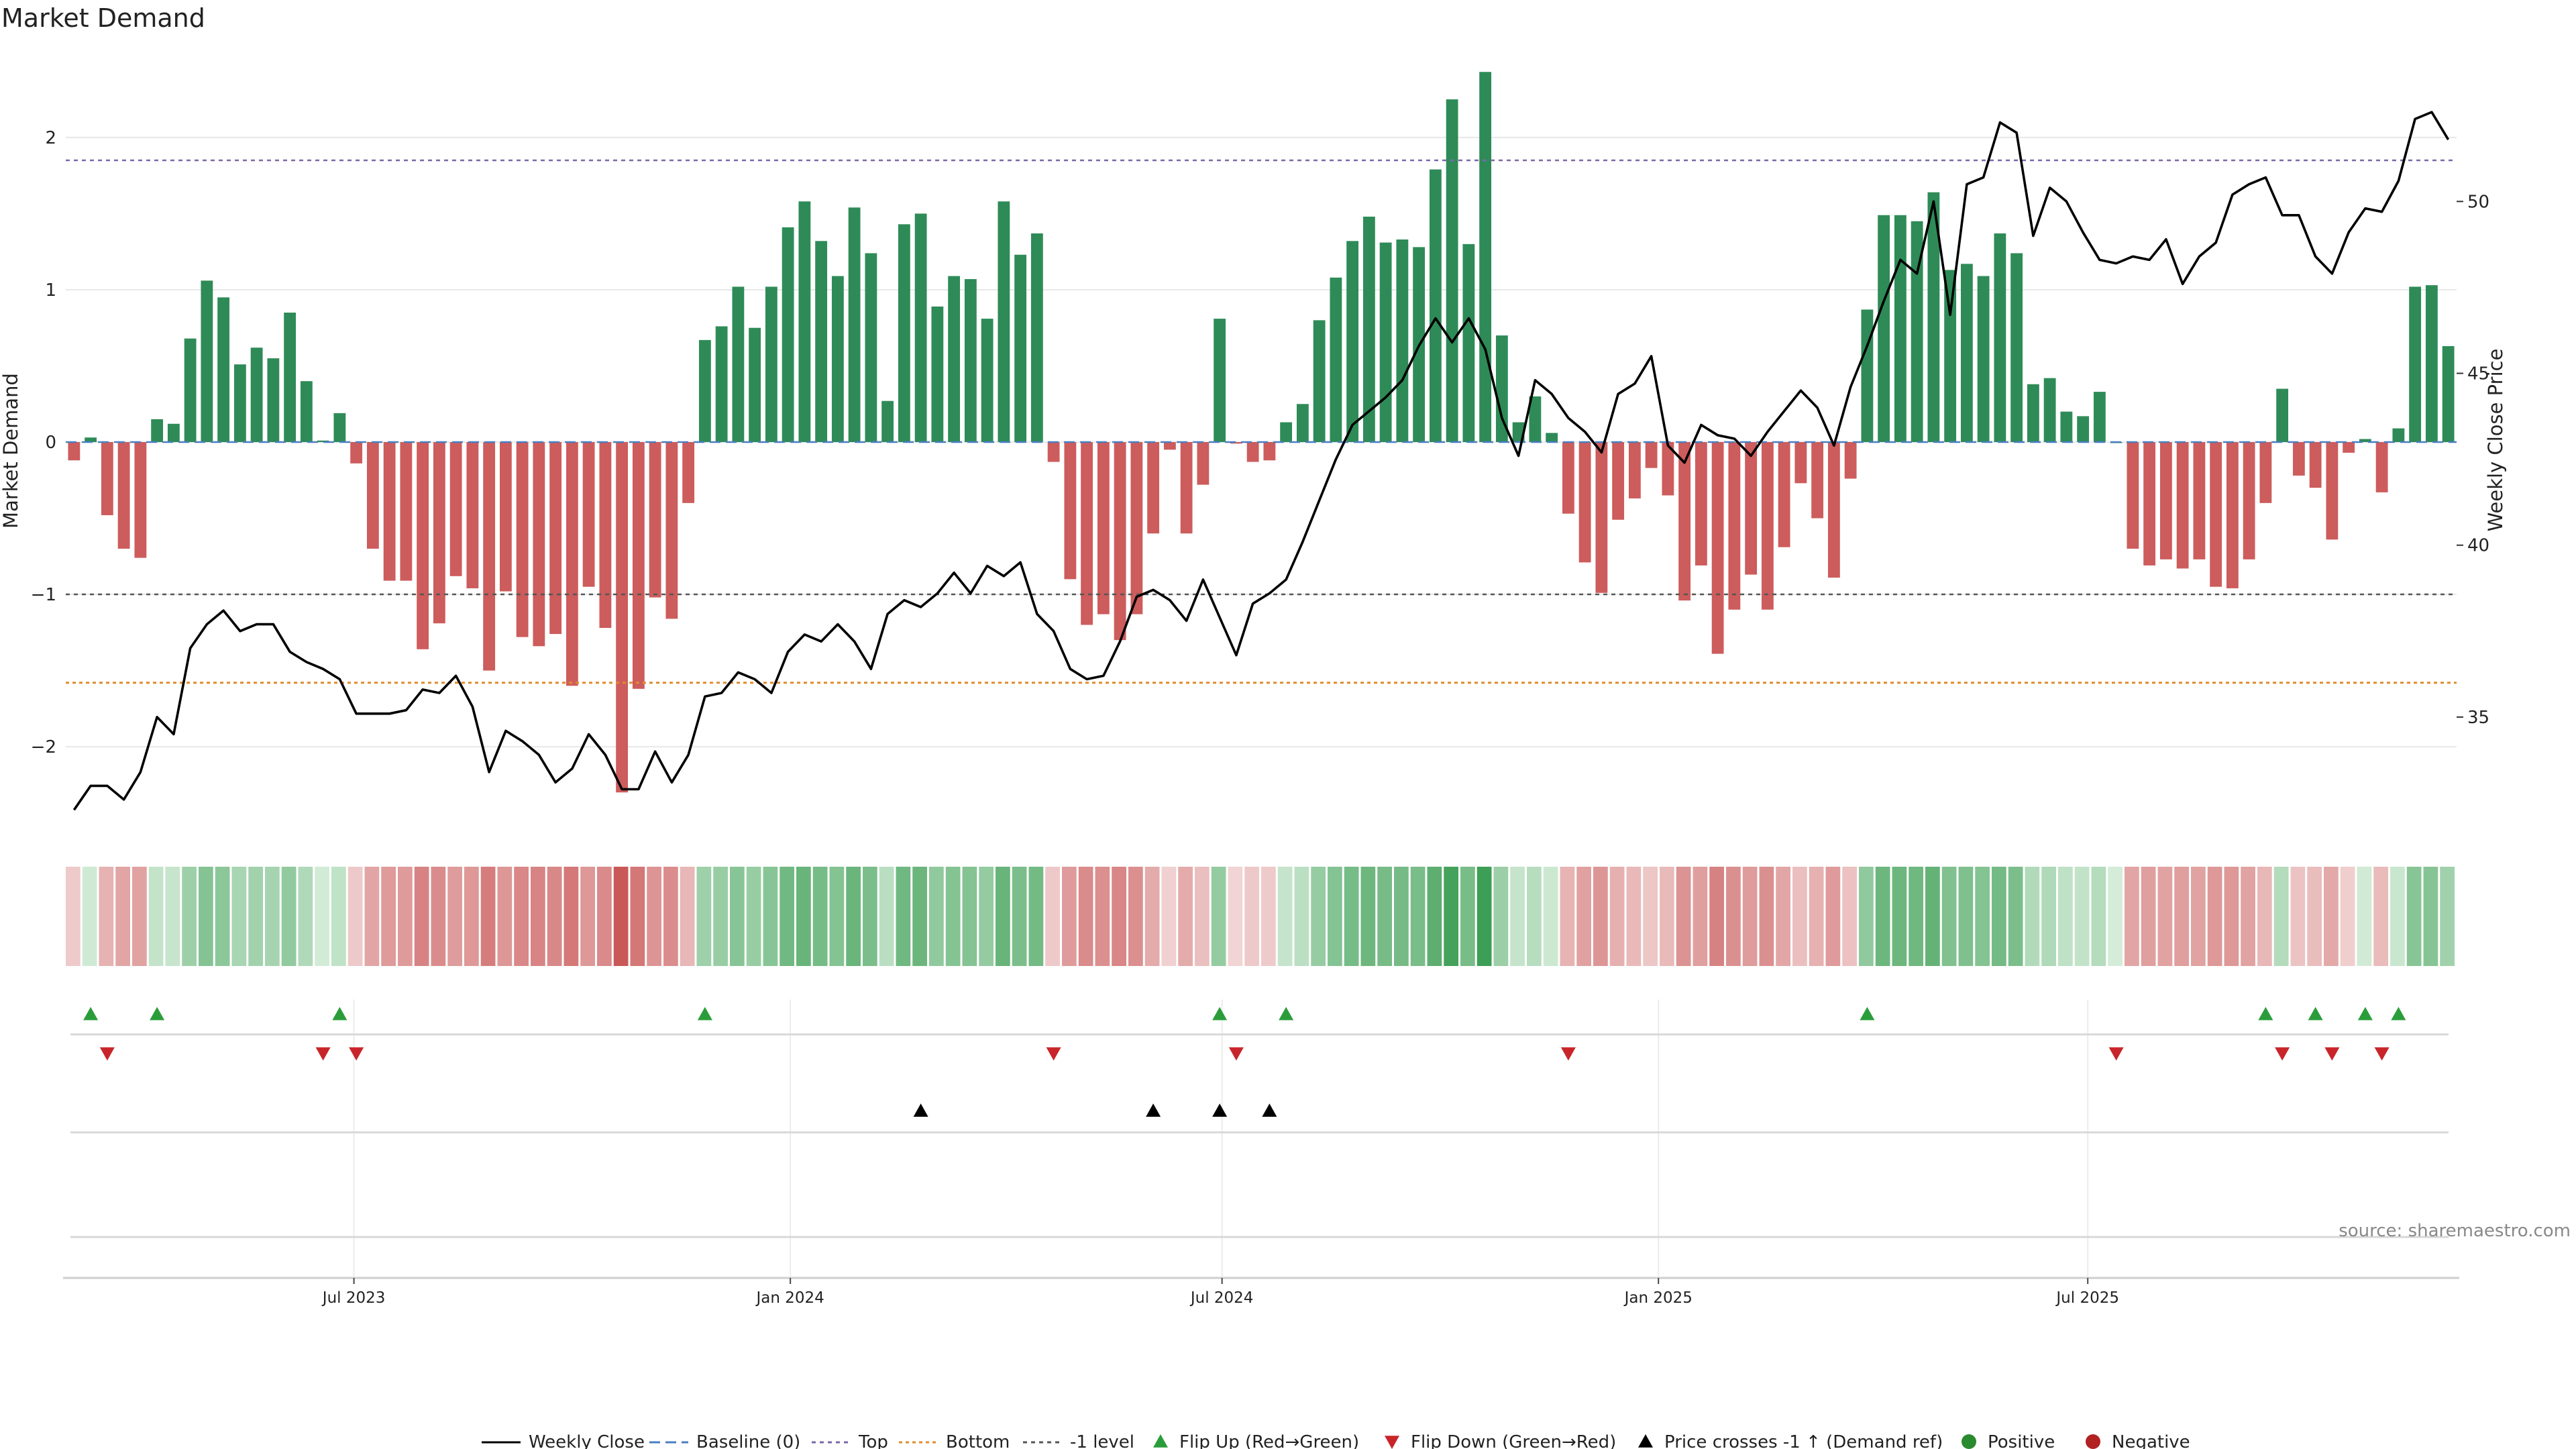  I want to click on legend-label: Top, so click(873, 1440).